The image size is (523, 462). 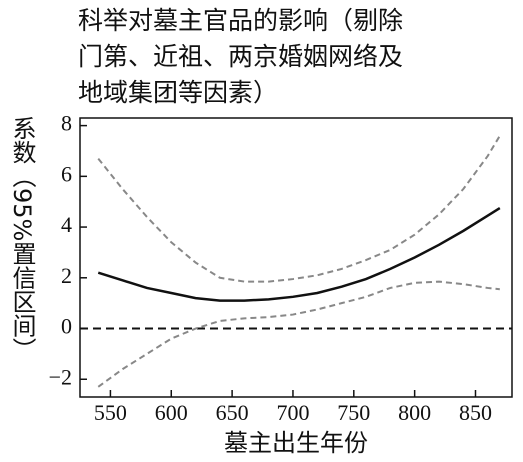 I want to click on chart-title: 地域集团等因素）, so click(x=178, y=92).